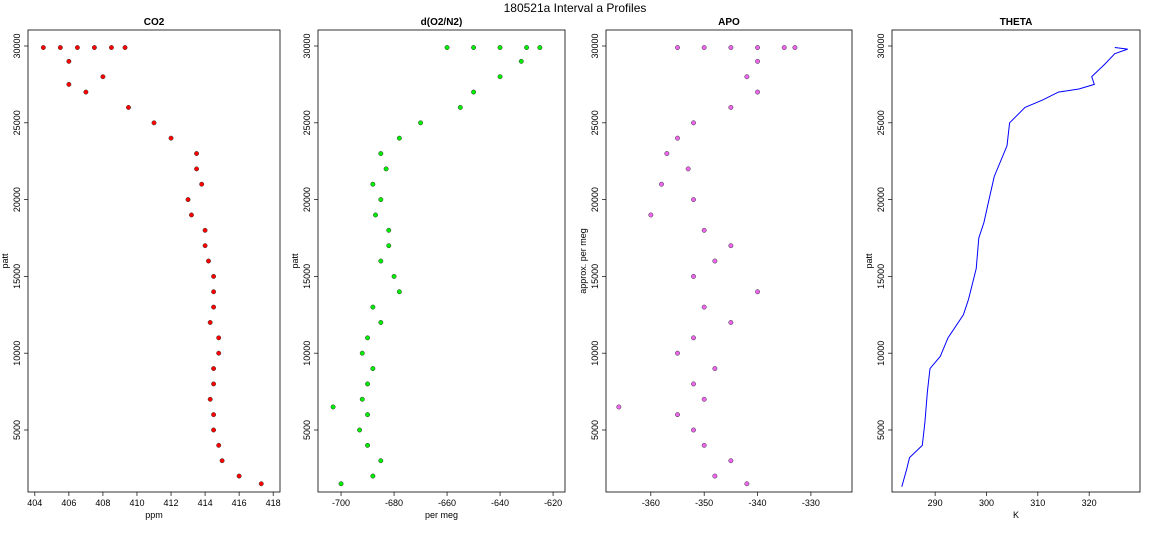 This screenshot has width=1150, height=550. What do you see at coordinates (239, 503) in the screenshot?
I see `x-tick-label: 416` at bounding box center [239, 503].